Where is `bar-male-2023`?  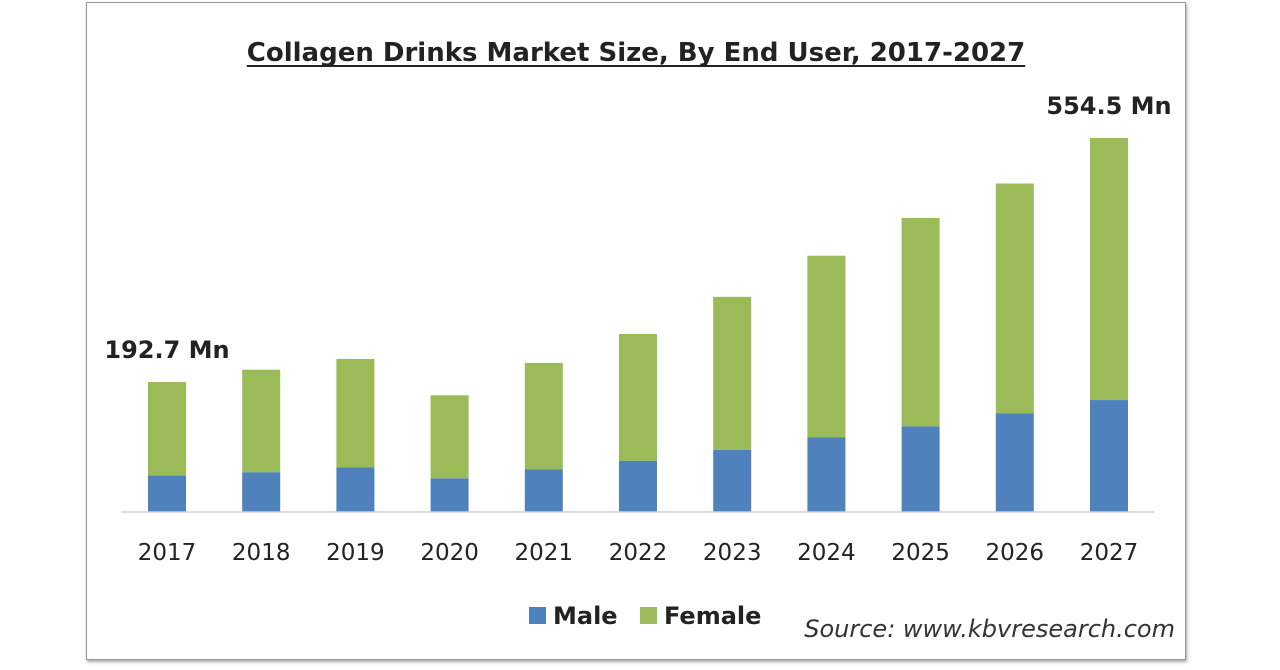 bar-male-2023 is located at coordinates (732, 480).